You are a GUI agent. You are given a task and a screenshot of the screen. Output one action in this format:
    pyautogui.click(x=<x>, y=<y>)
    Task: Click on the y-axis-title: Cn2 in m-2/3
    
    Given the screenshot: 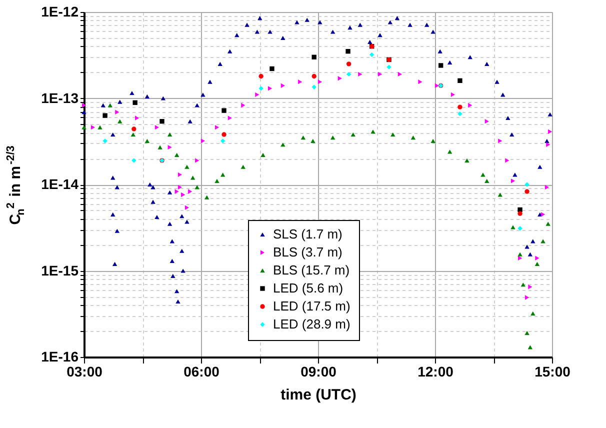 What is the action you would take?
    pyautogui.click(x=16, y=185)
    